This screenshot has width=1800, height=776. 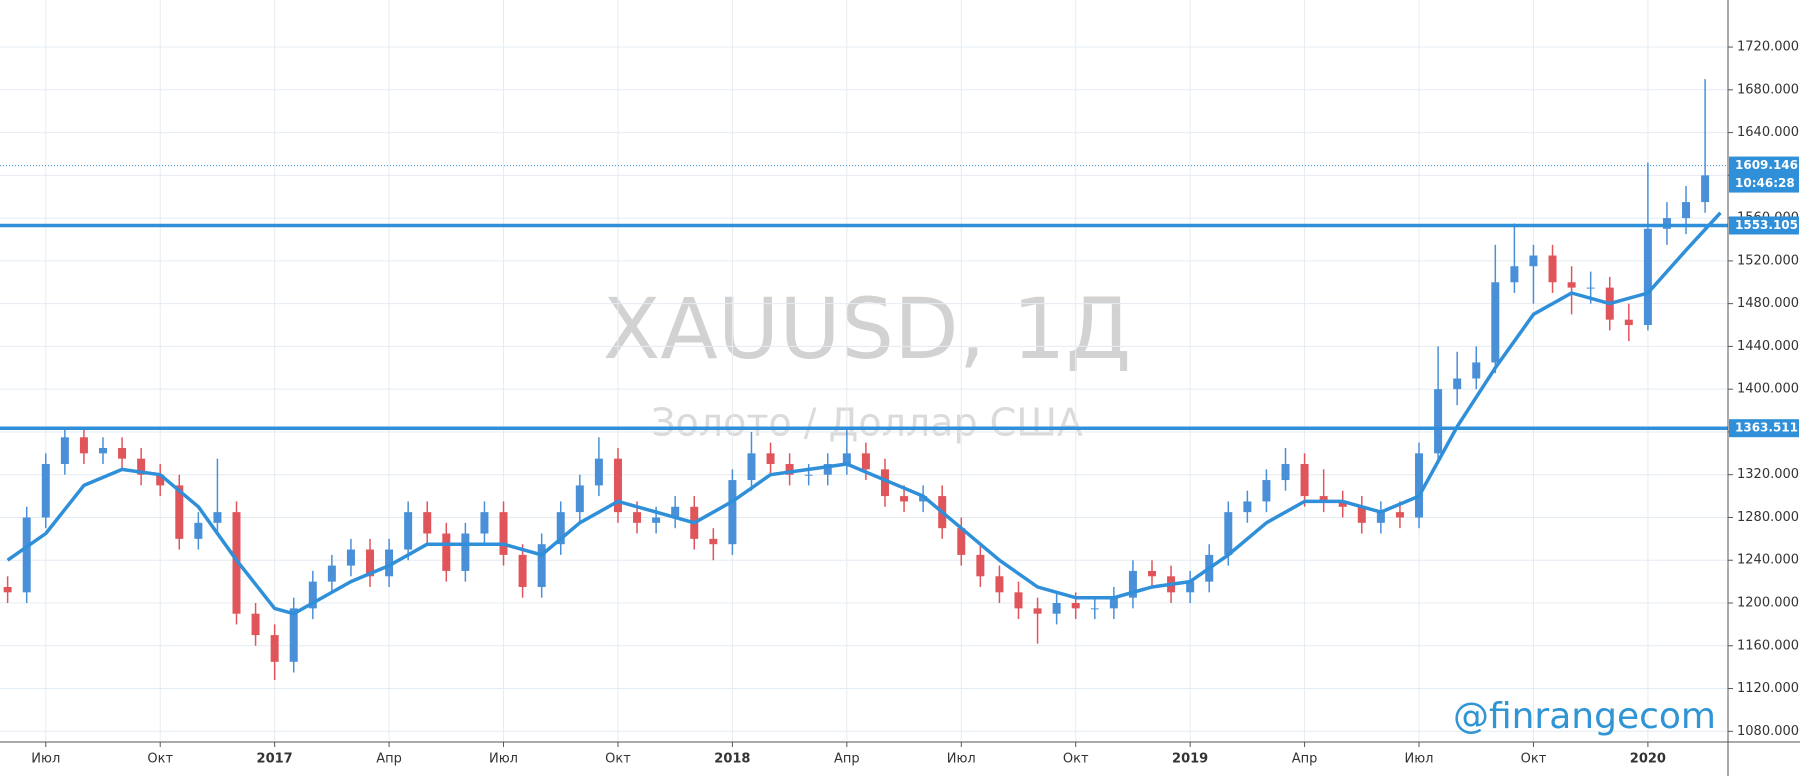 I want to click on level-label: 1363.511, so click(x=1766, y=428).